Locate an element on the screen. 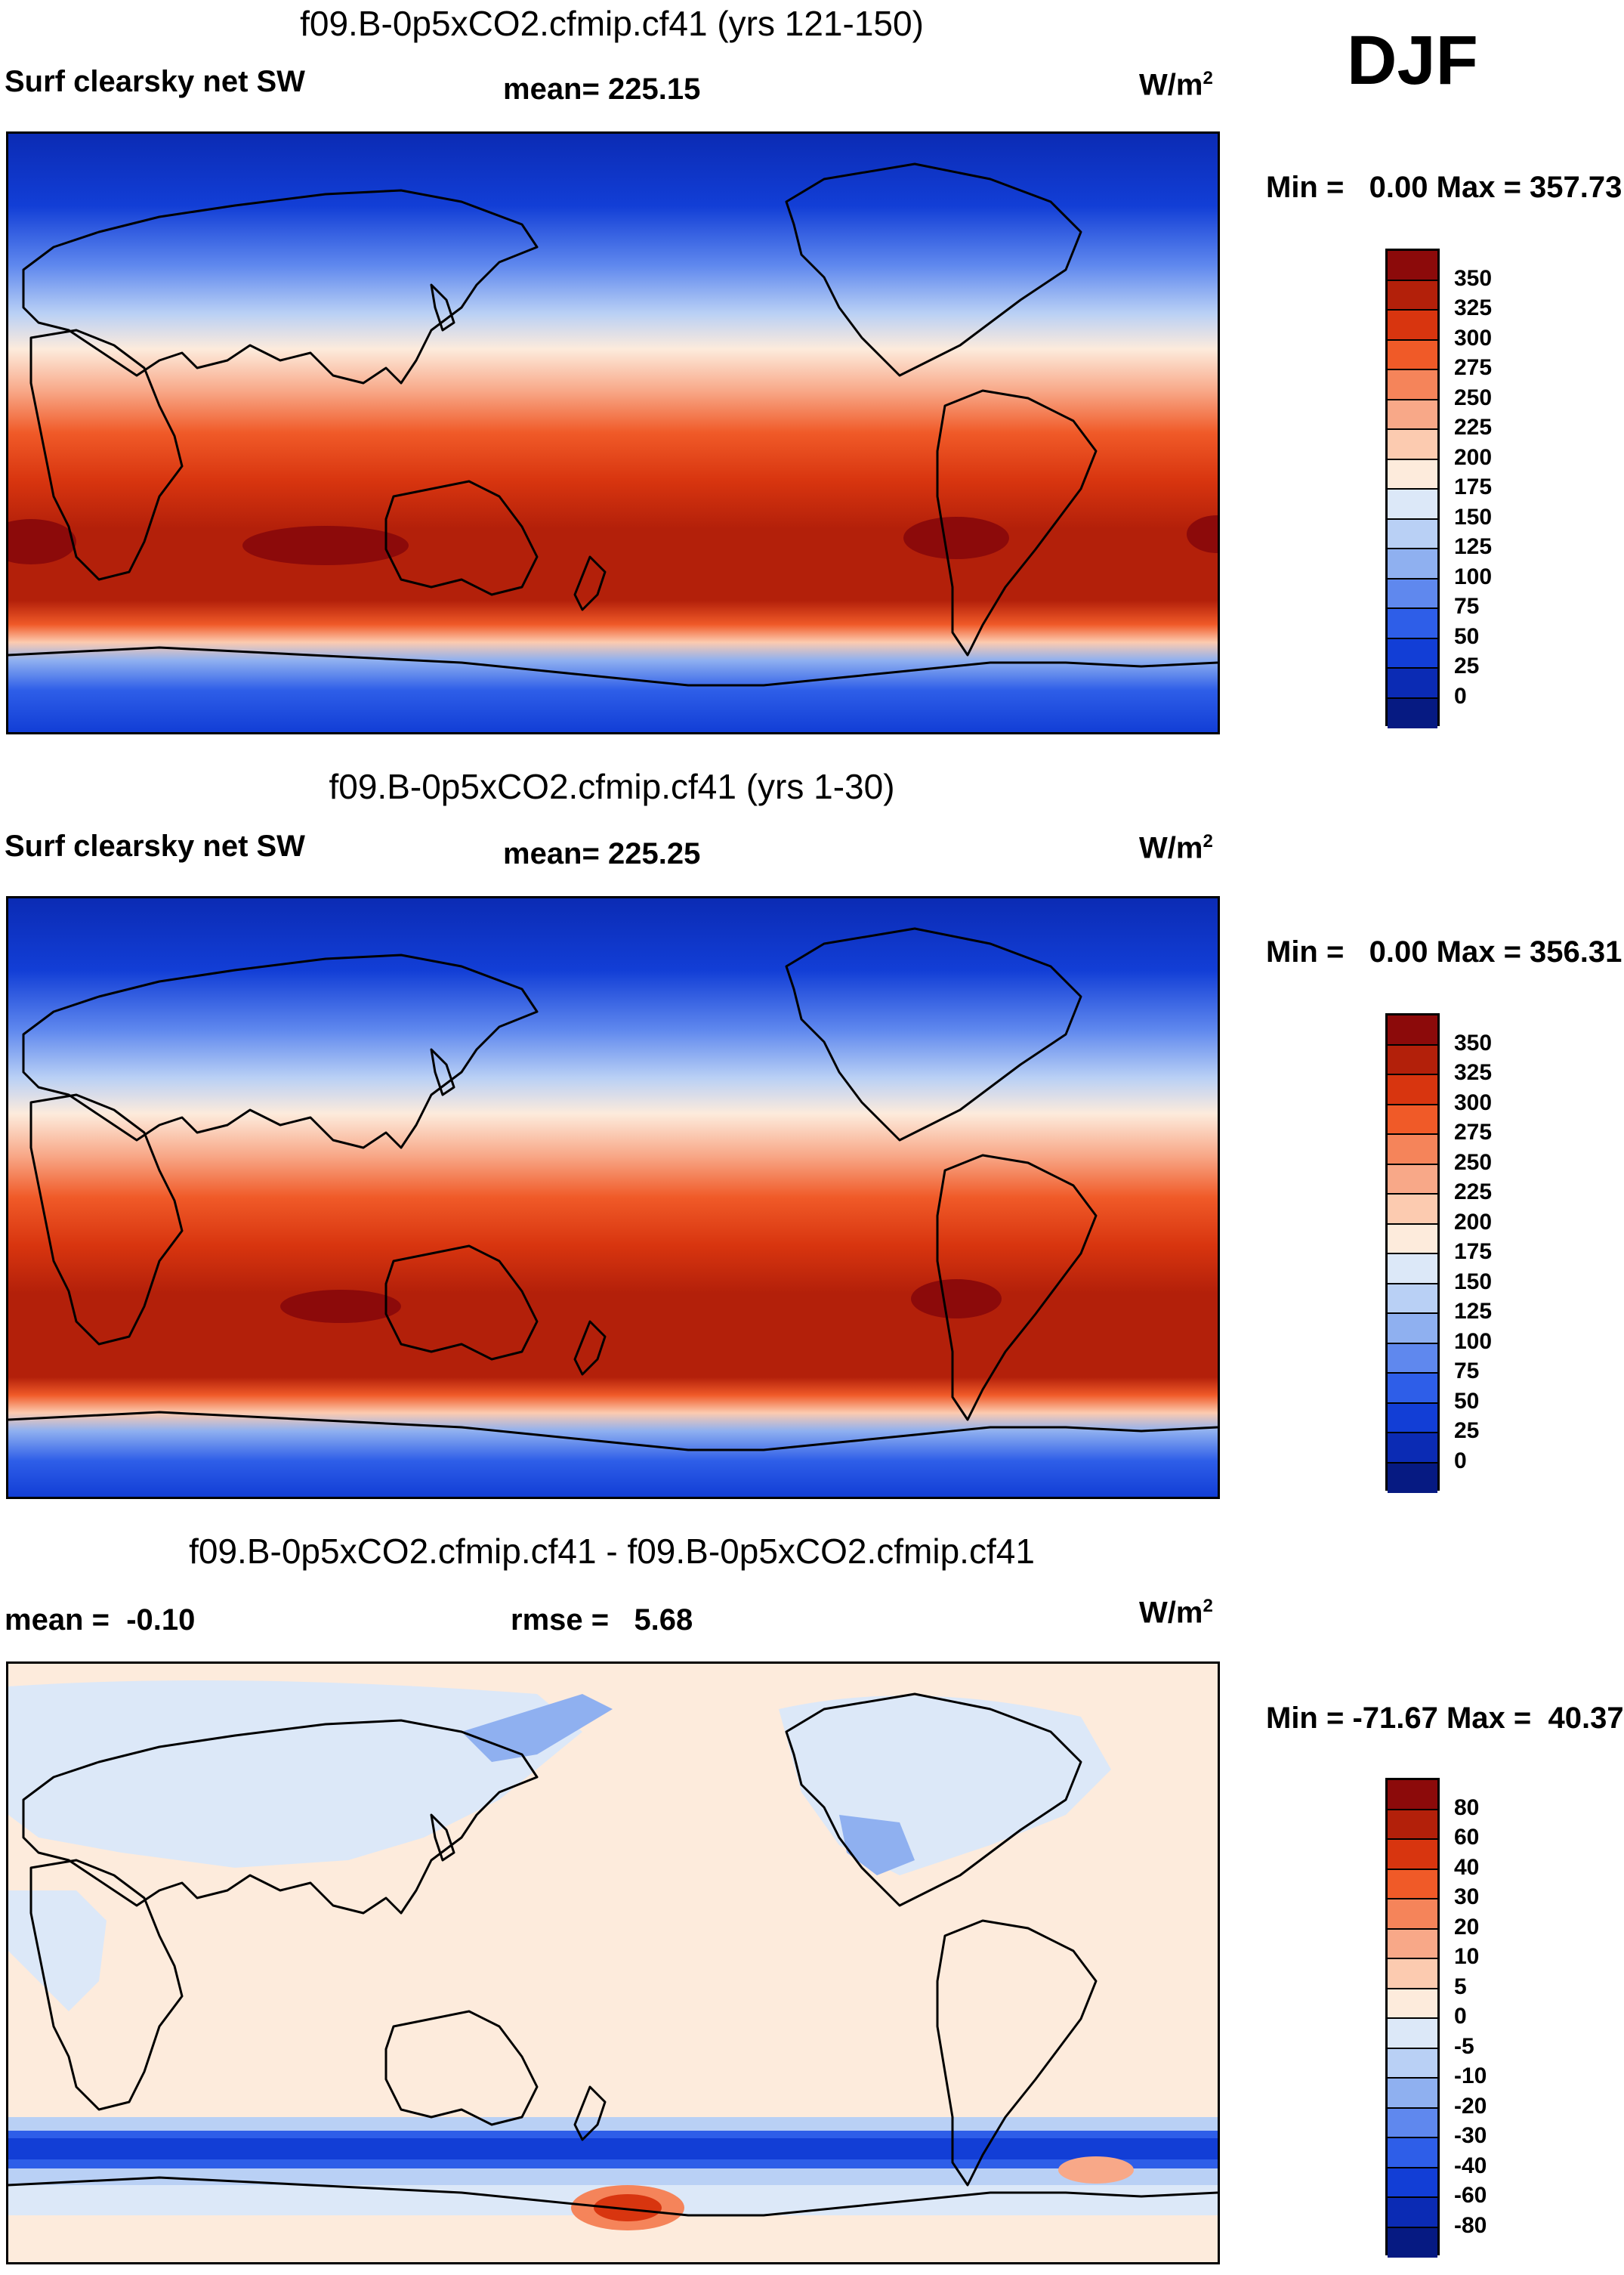 Image resolution: width=1624 pixels, height=2275 pixels. panel-3-colorbar is located at coordinates (1412, 2018).